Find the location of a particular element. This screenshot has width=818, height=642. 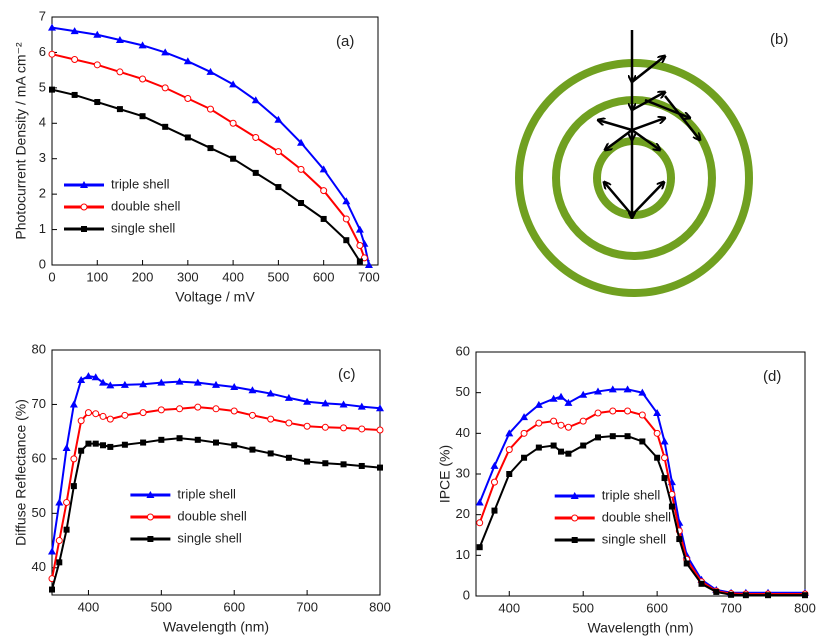

y-tick-label: 60 is located at coordinates (39, 457).